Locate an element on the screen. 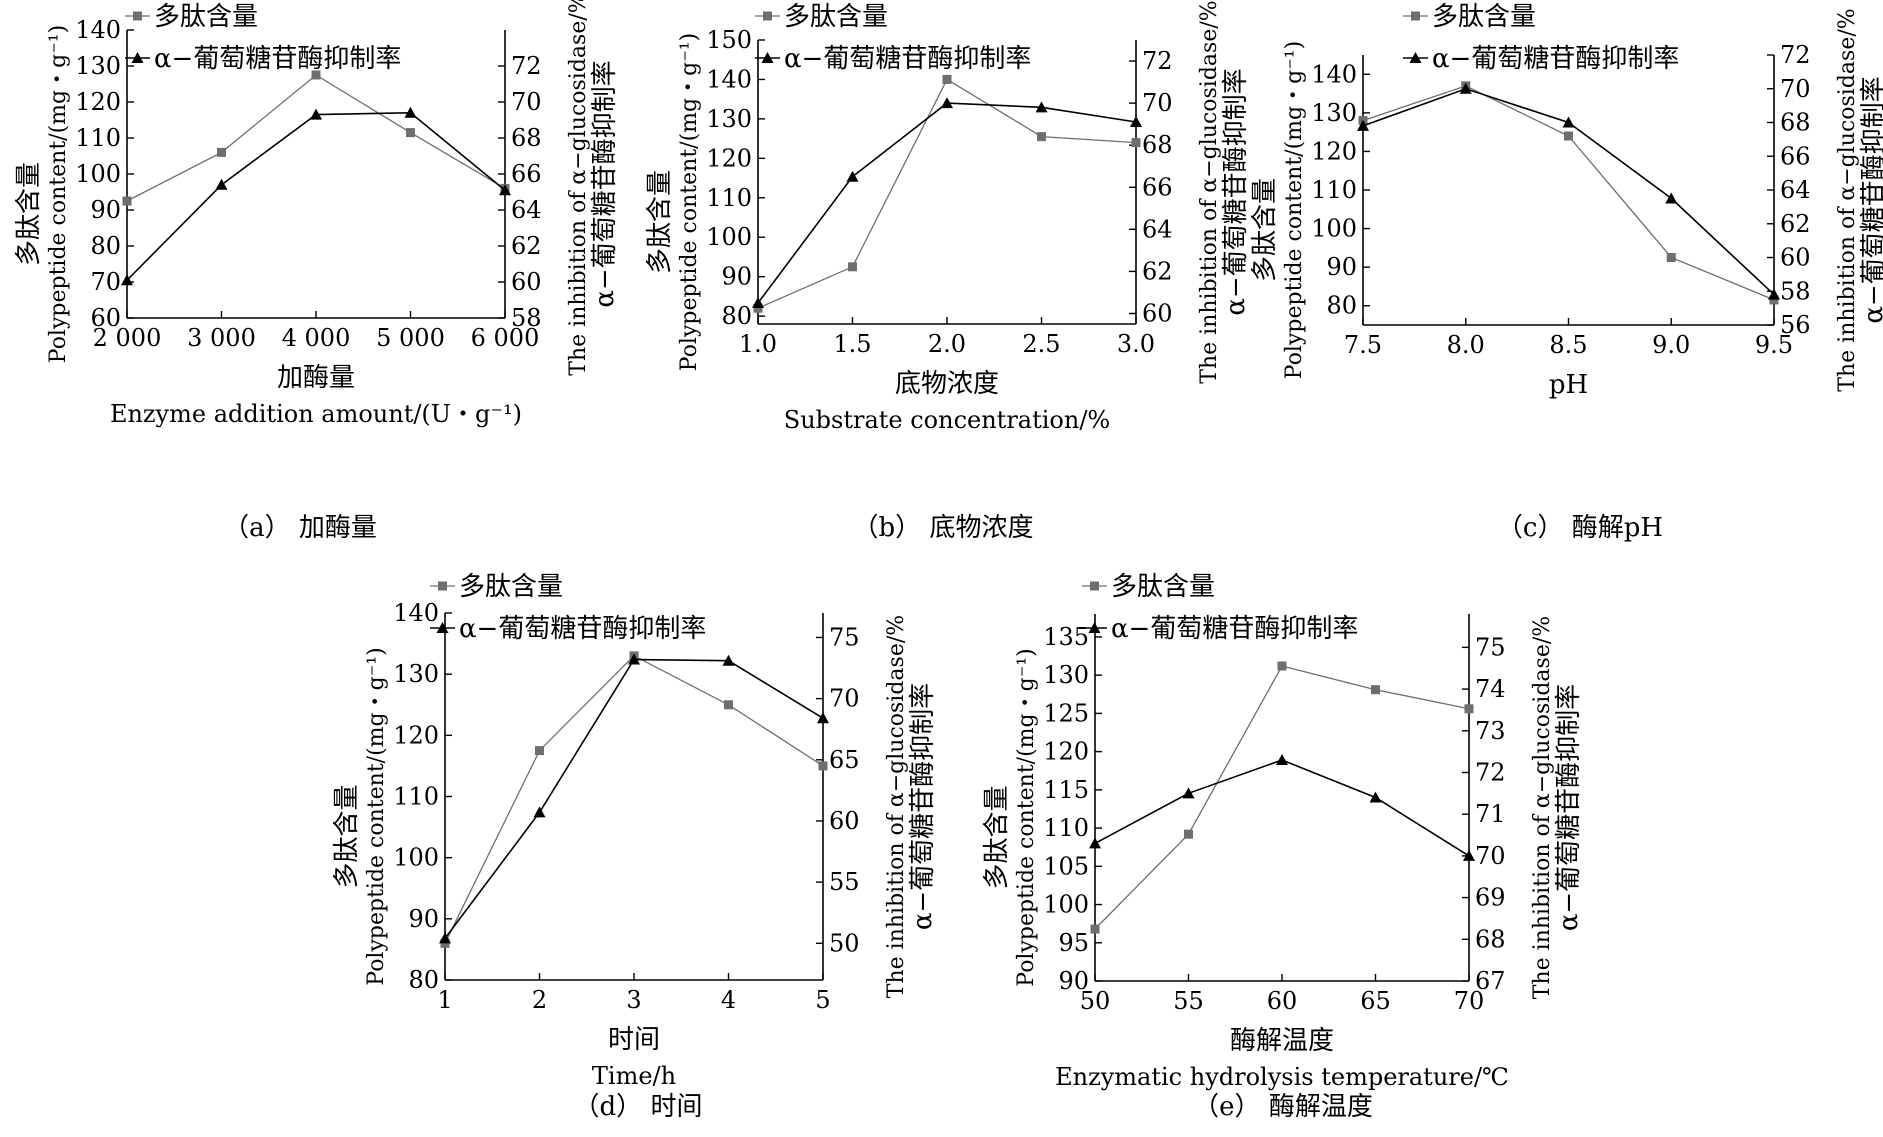  x-tick-label: 60 is located at coordinates (1282, 1001).